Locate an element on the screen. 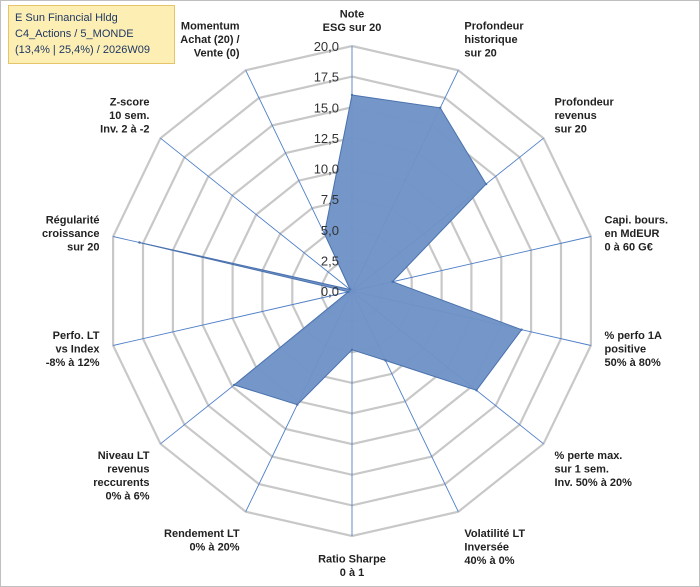 Image resolution: width=700 pixels, height=587 pixels. axis-label-line: Capi. bours. is located at coordinates (637, 221).